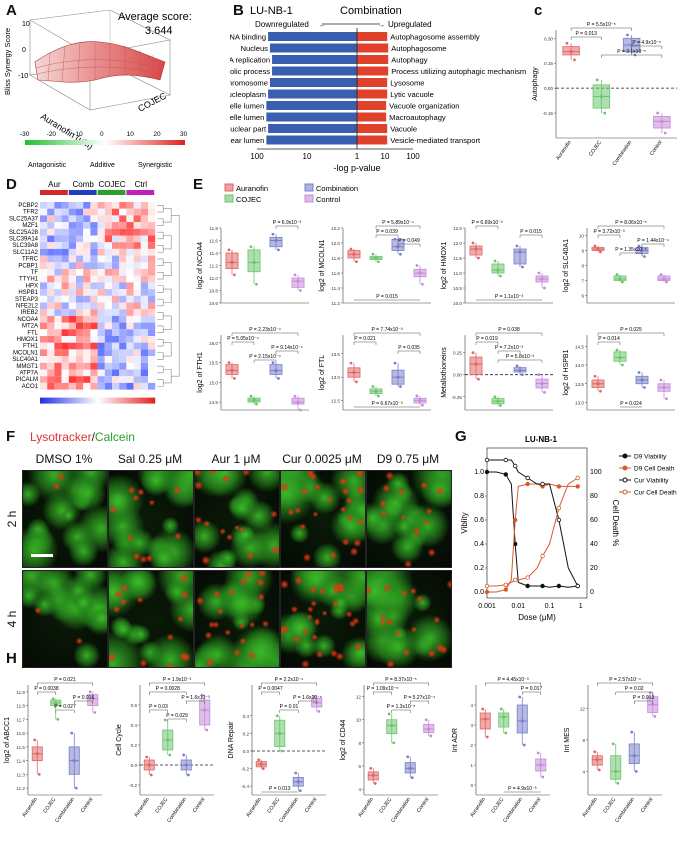 The height and width of the screenshot is (843, 685). Describe the element at coordinates (457, 243) in the screenshot. I see `y-tick-label: 12.0` at that location.